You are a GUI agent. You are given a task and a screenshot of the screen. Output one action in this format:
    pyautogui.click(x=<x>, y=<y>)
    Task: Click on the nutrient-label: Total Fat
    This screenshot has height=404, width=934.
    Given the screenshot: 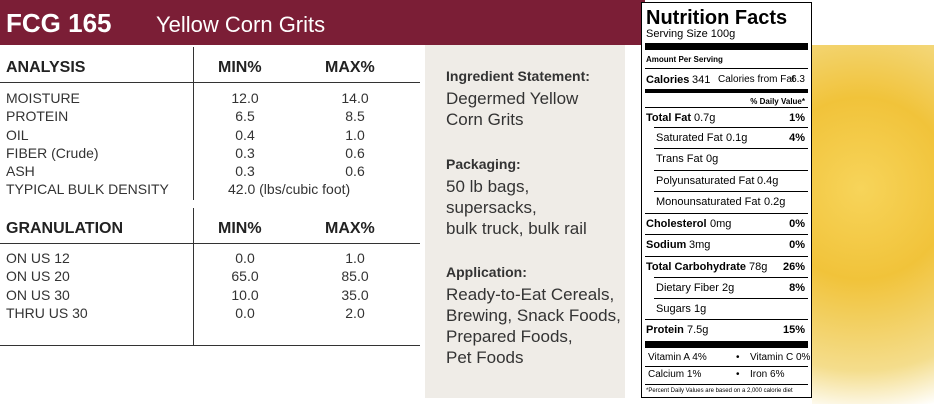 What is the action you would take?
    pyautogui.click(x=669, y=118)
    